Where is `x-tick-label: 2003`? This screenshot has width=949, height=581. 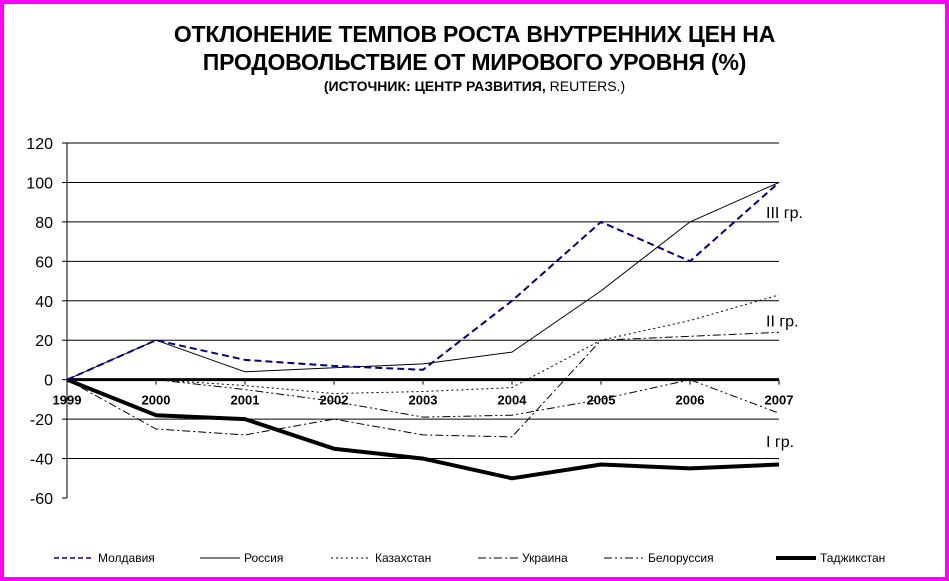
x-tick-label: 2003 is located at coordinates (423, 400).